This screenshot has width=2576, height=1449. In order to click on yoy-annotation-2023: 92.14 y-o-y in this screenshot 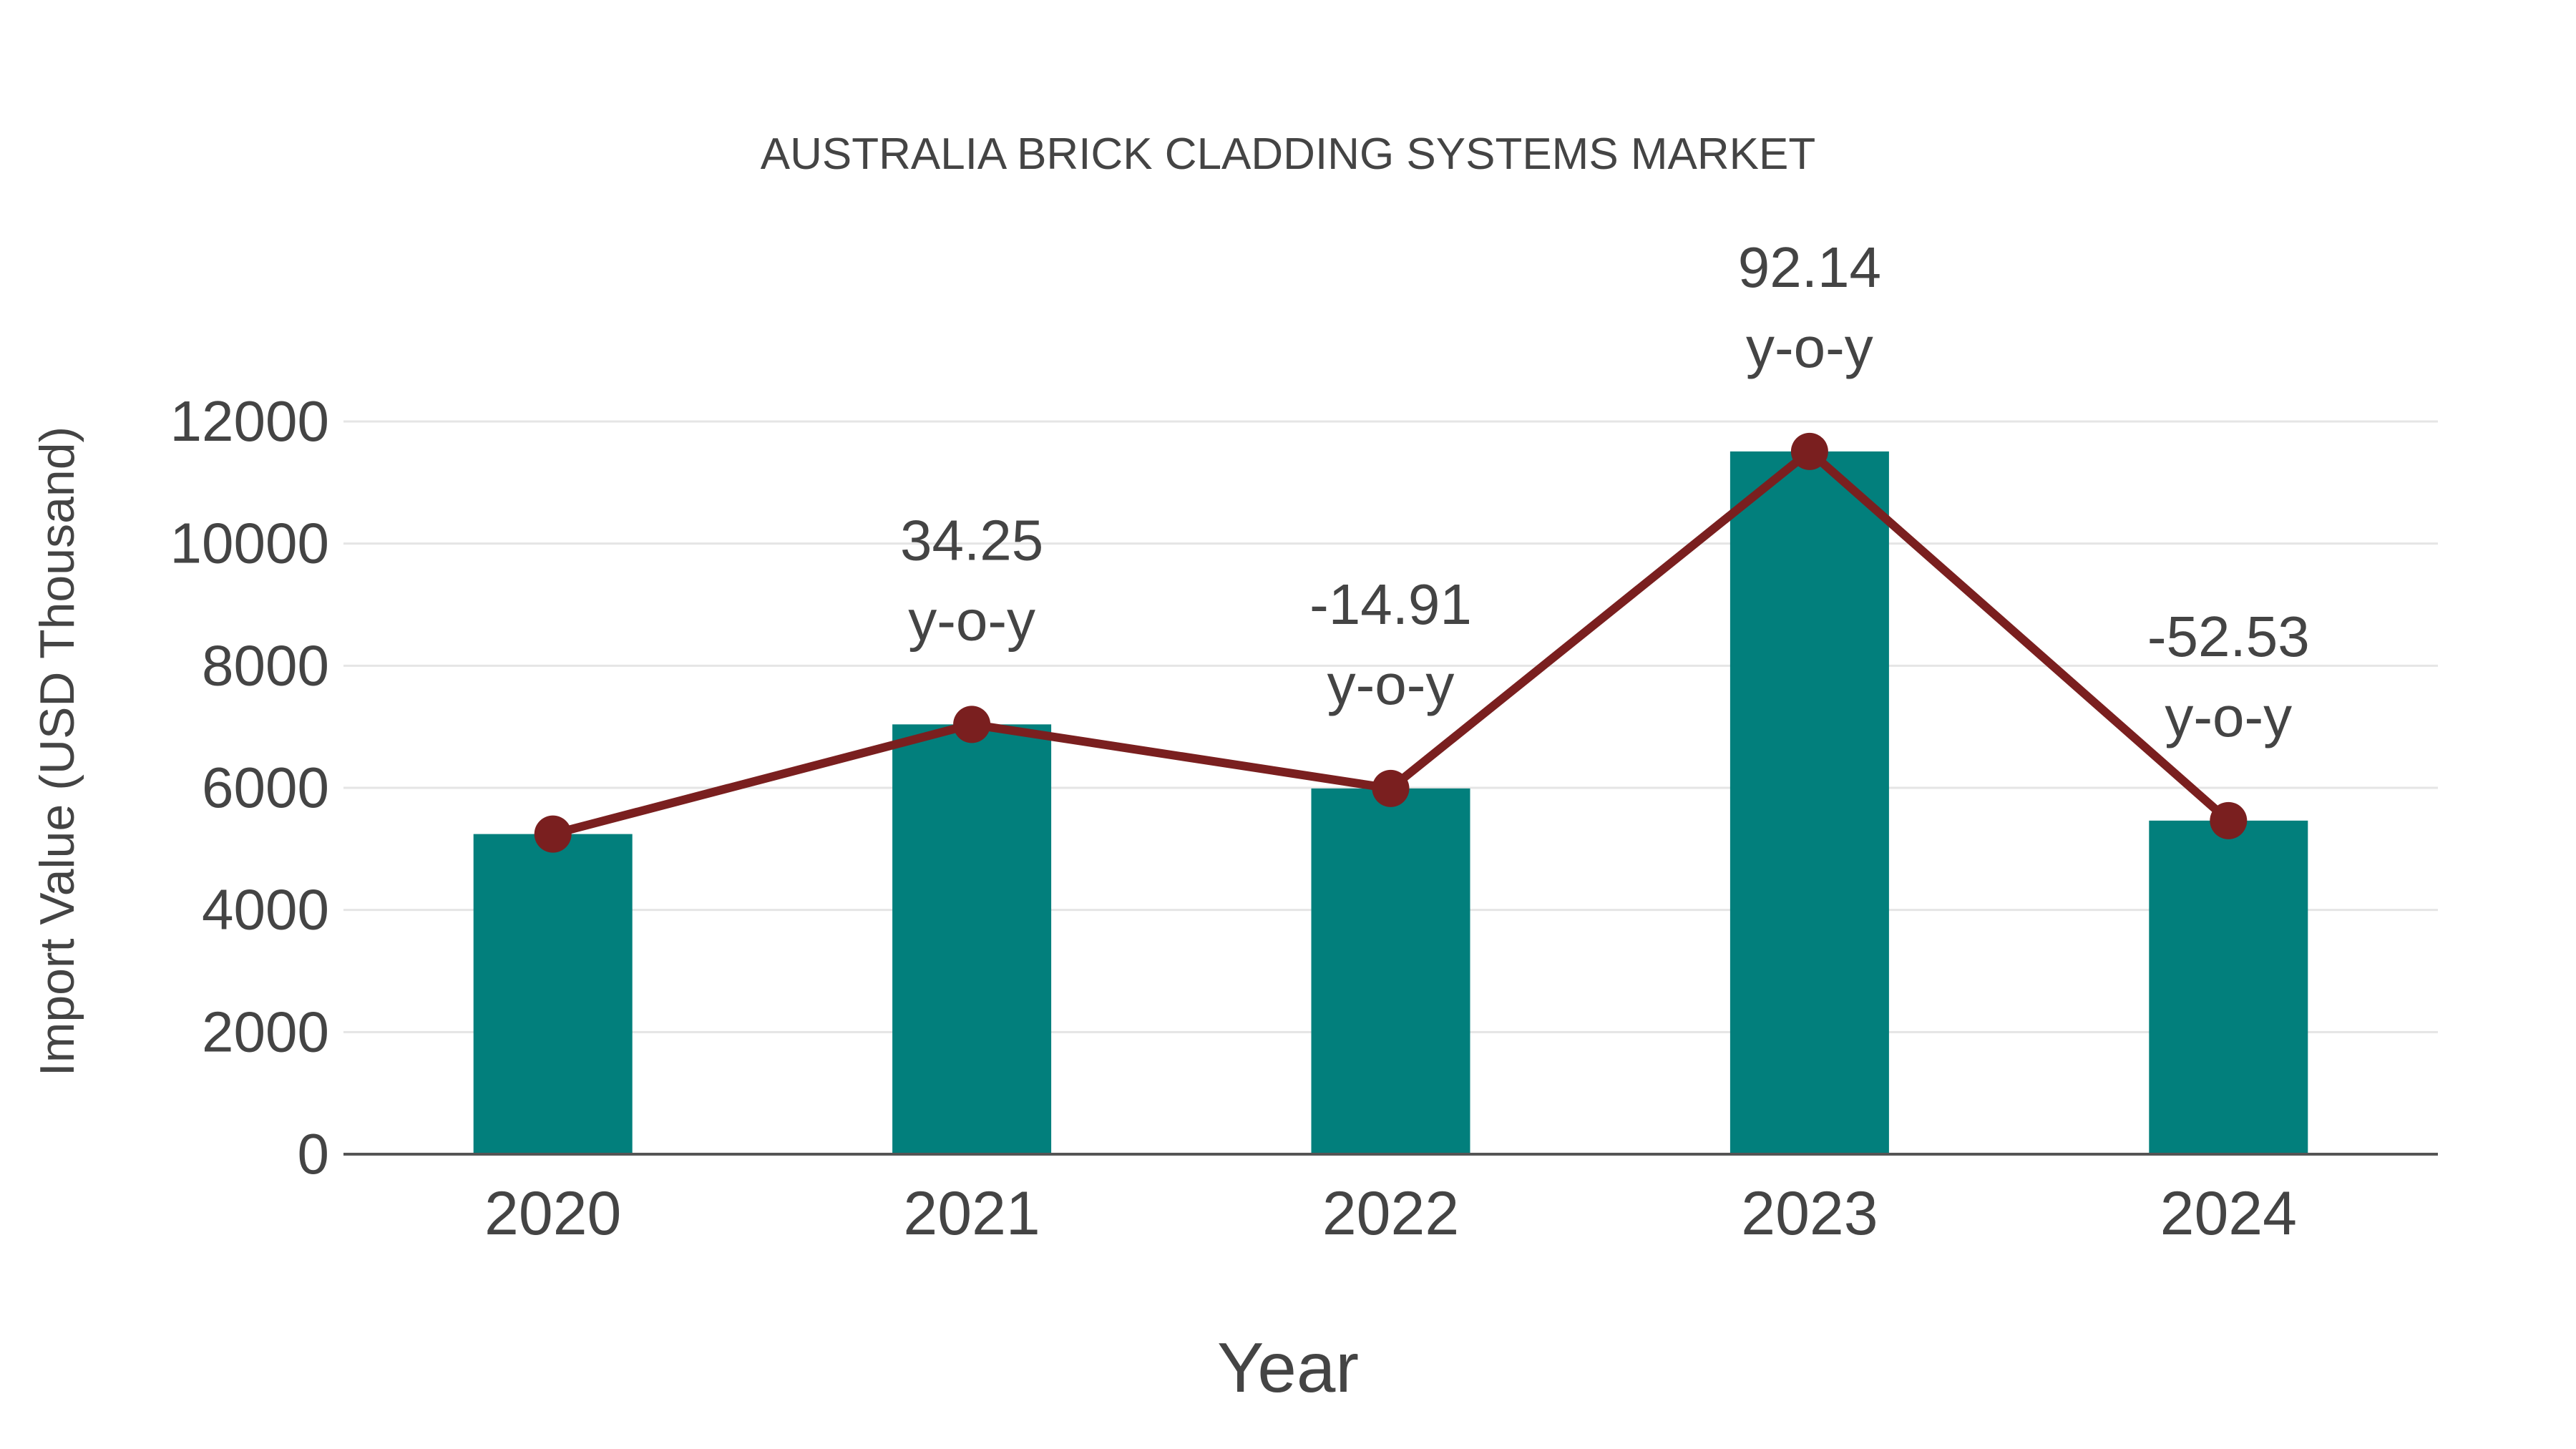, I will do `click(1809, 307)`.